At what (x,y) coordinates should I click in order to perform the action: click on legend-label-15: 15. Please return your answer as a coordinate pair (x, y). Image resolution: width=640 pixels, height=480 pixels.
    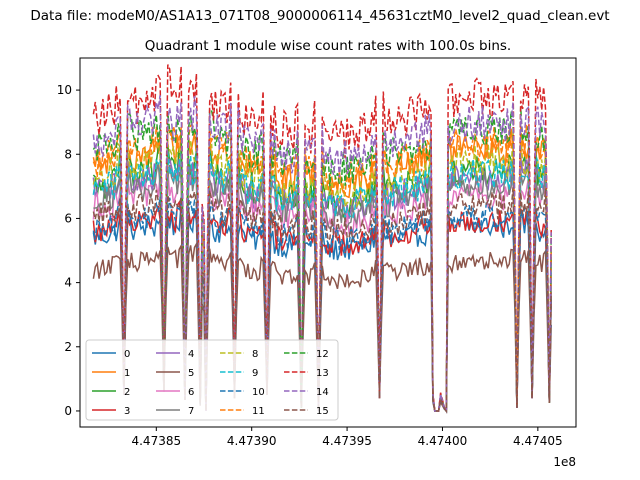
    Looking at the image, I should click on (322, 411).